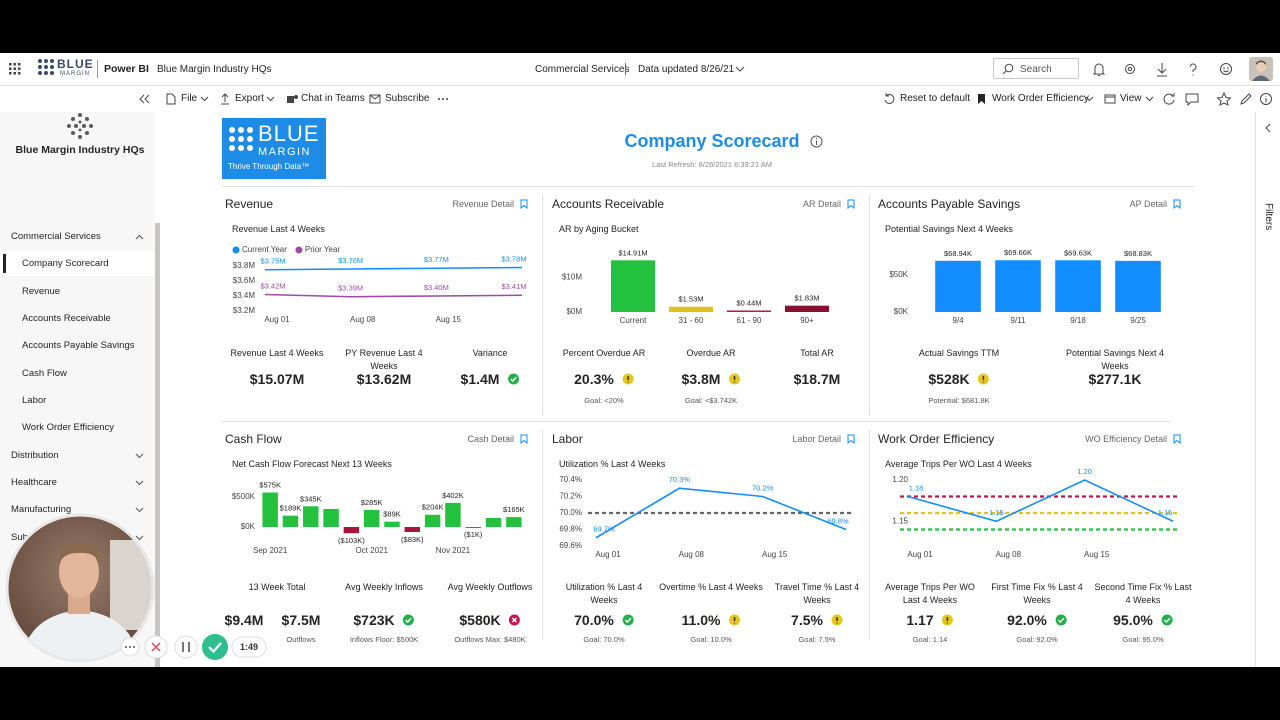 The height and width of the screenshot is (720, 1280). What do you see at coordinates (269, 166) in the screenshot?
I see `logo-tagline: Thrive Through Data™` at bounding box center [269, 166].